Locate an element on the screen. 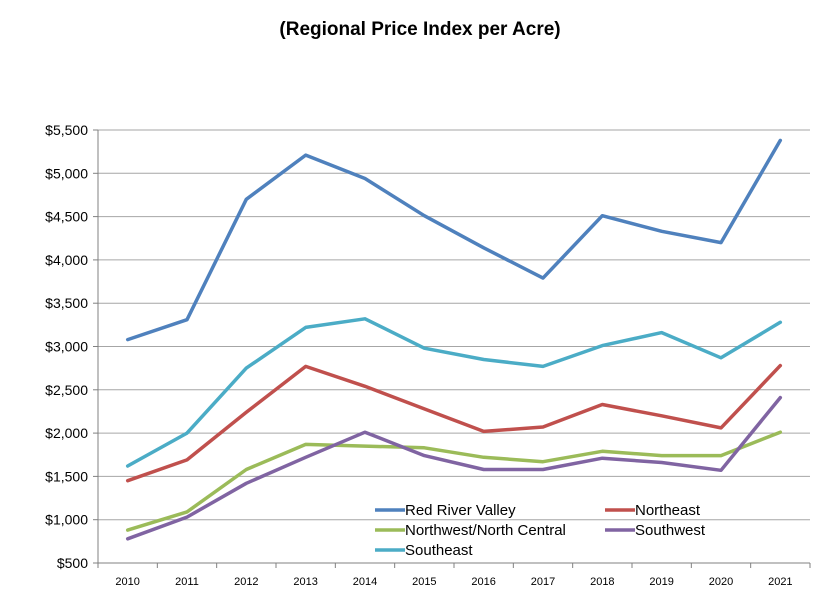  x-tick-label: 2015 is located at coordinates (424, 582).